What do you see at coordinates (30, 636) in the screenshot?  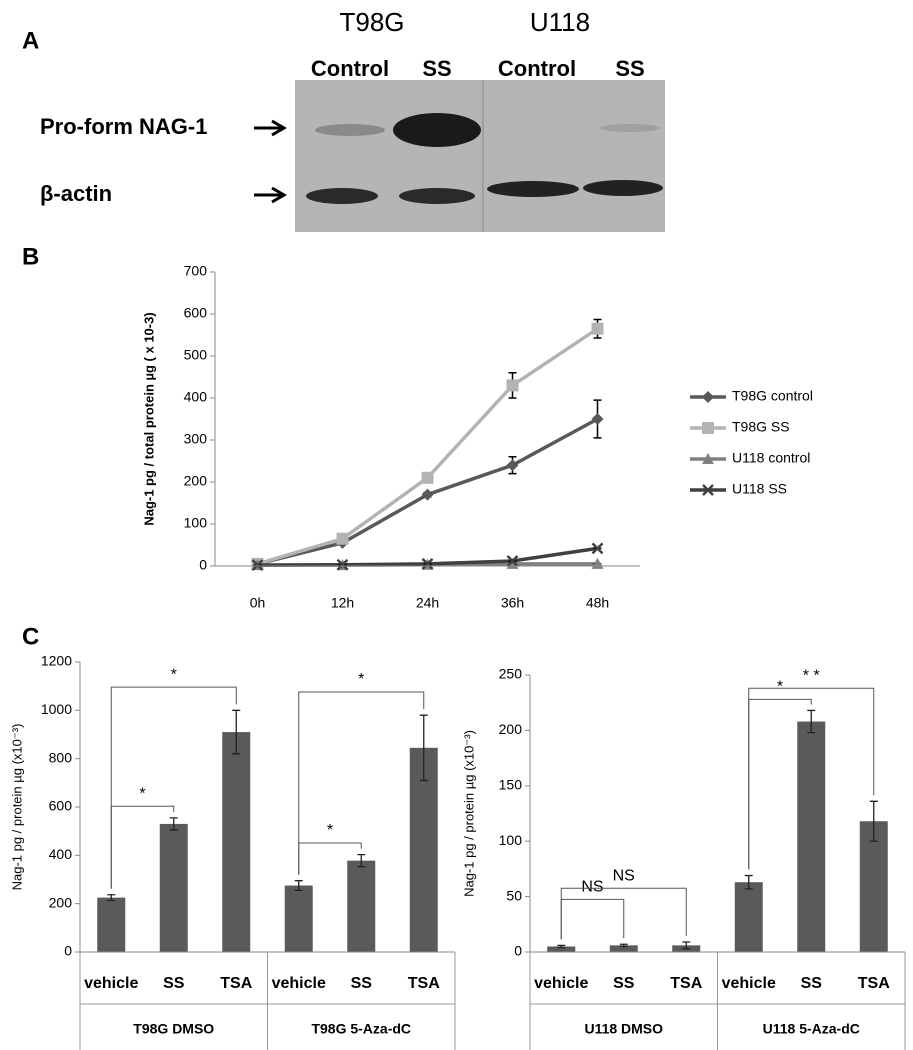 I see `panel-label: C` at bounding box center [30, 636].